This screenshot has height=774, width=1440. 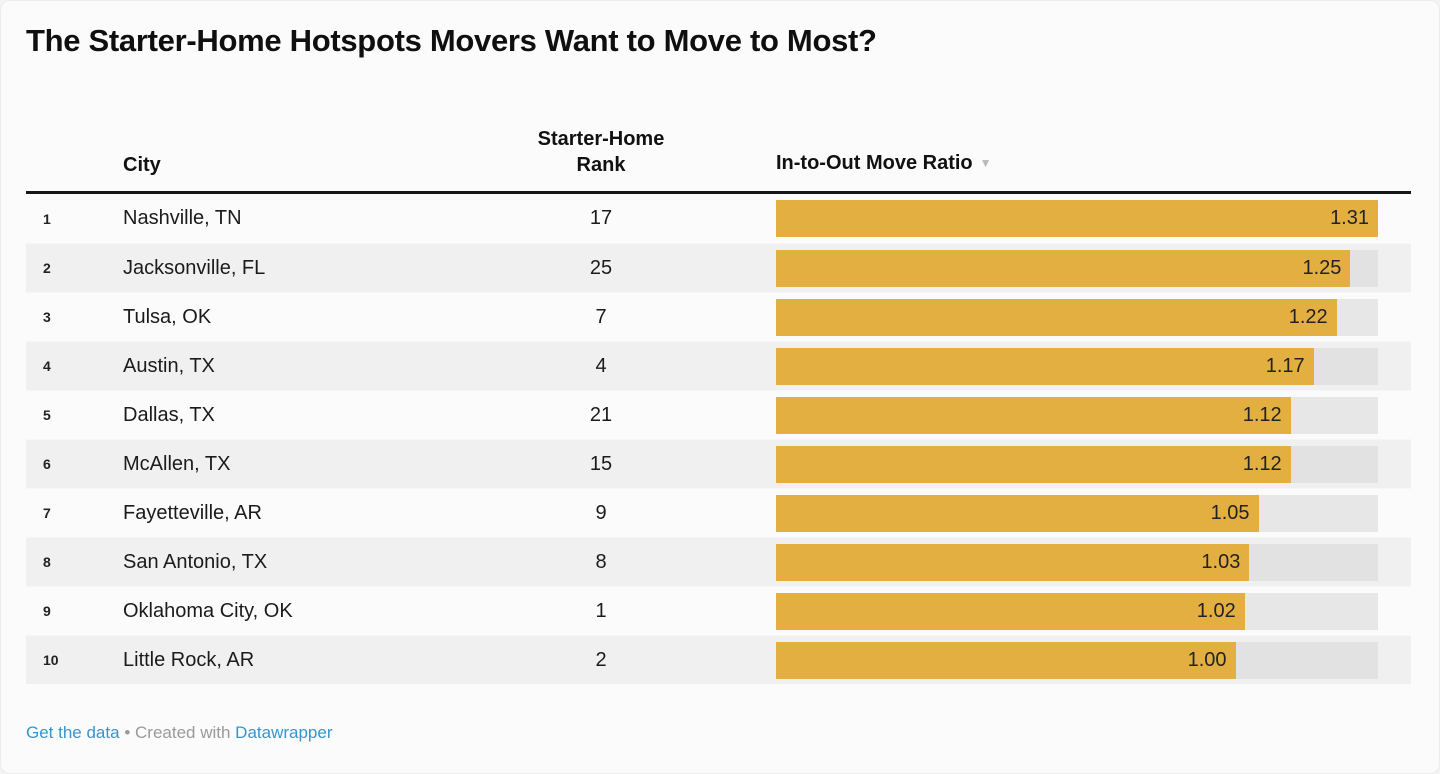 What do you see at coordinates (177, 463) in the screenshot?
I see `row-city: McAllen, TX` at bounding box center [177, 463].